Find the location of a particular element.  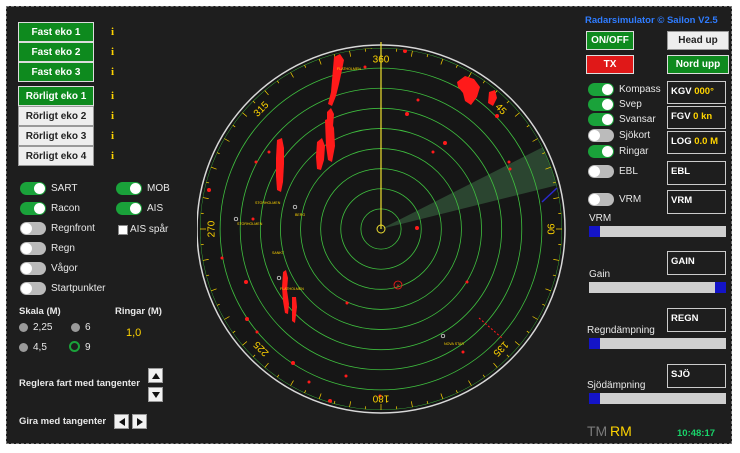

own-ship-marker is located at coordinates (381, 229).